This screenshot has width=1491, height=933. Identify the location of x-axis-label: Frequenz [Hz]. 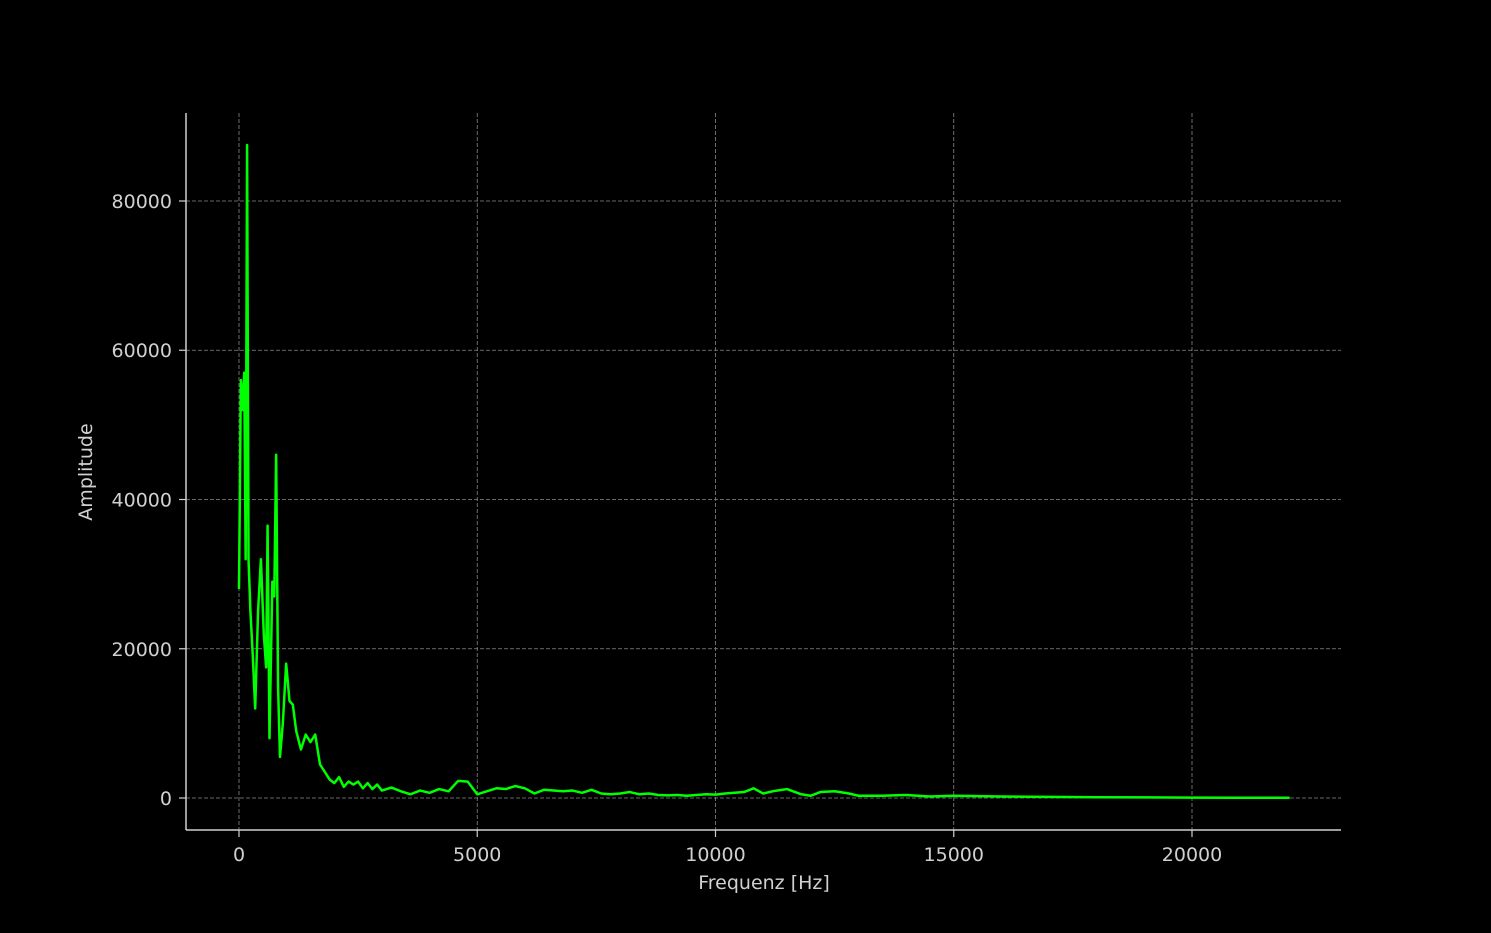
(764, 883).